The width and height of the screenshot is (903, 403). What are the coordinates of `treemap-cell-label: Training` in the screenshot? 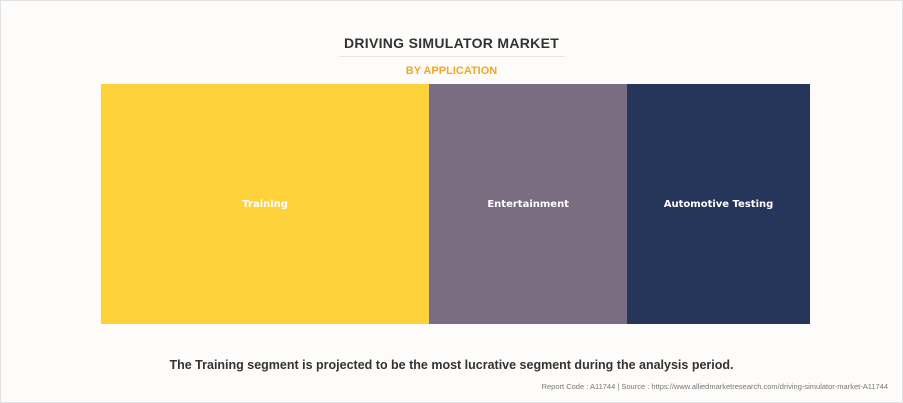 It's located at (265, 204).